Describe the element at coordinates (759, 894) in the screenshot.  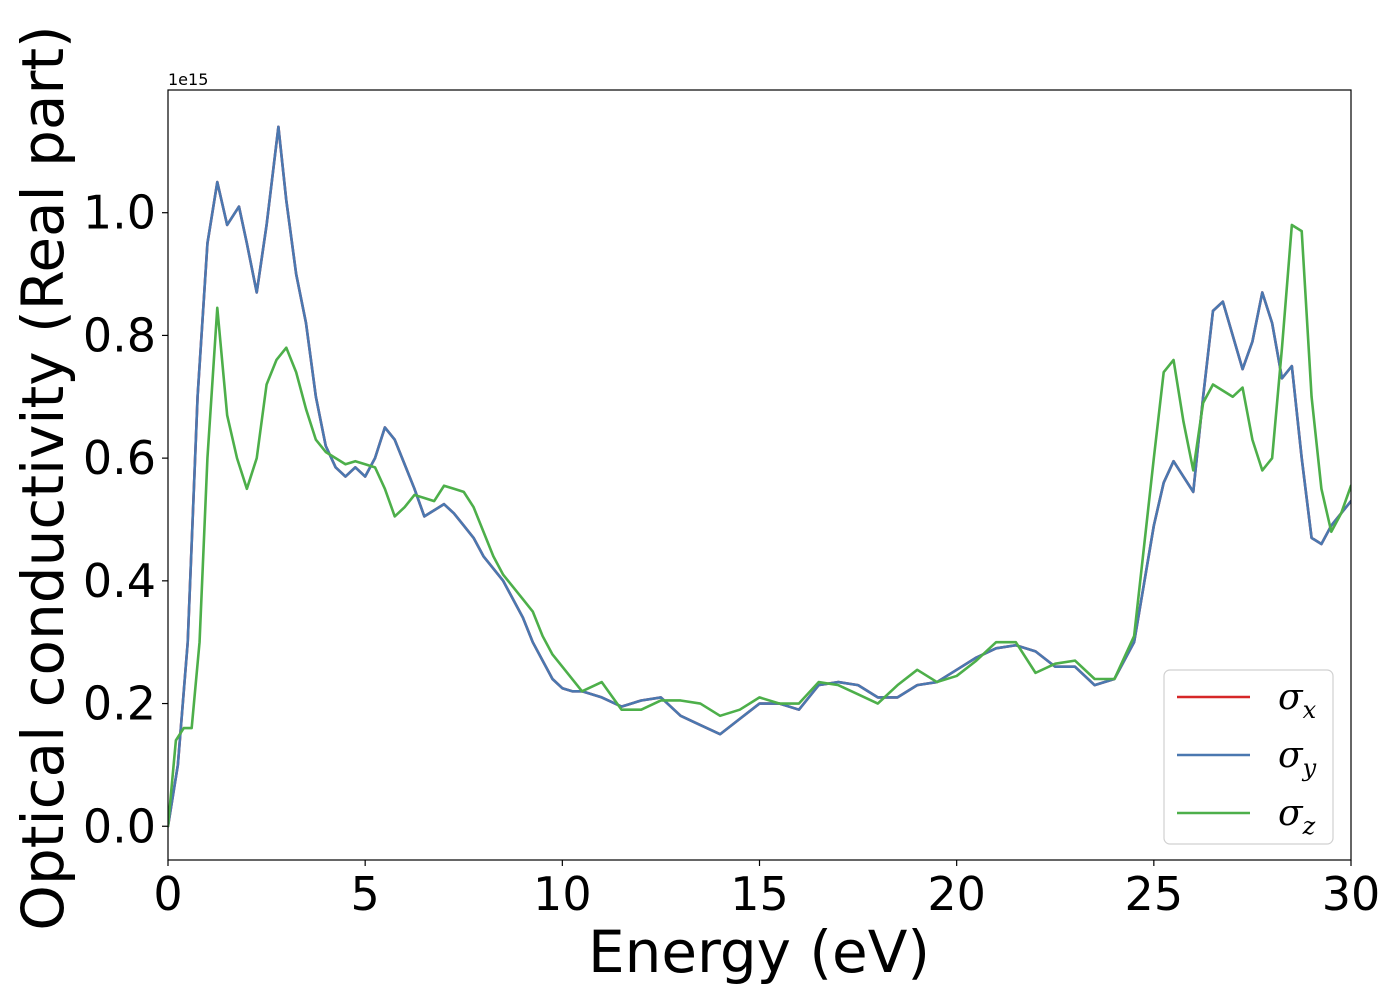
I see `x-tick-label: 15` at that location.